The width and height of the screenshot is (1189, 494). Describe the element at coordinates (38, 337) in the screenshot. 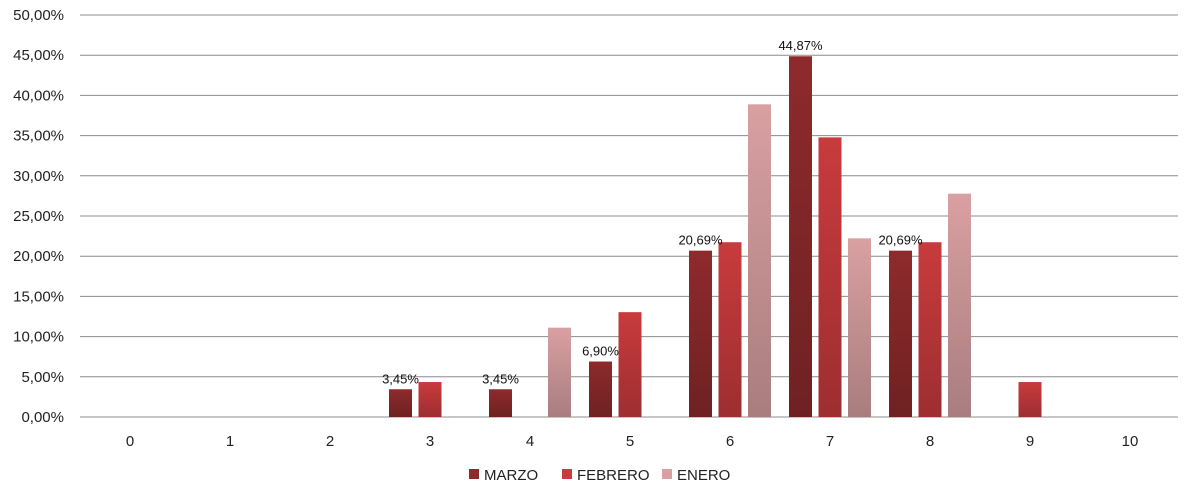

I see `y-tick-label: 10,00%` at that location.